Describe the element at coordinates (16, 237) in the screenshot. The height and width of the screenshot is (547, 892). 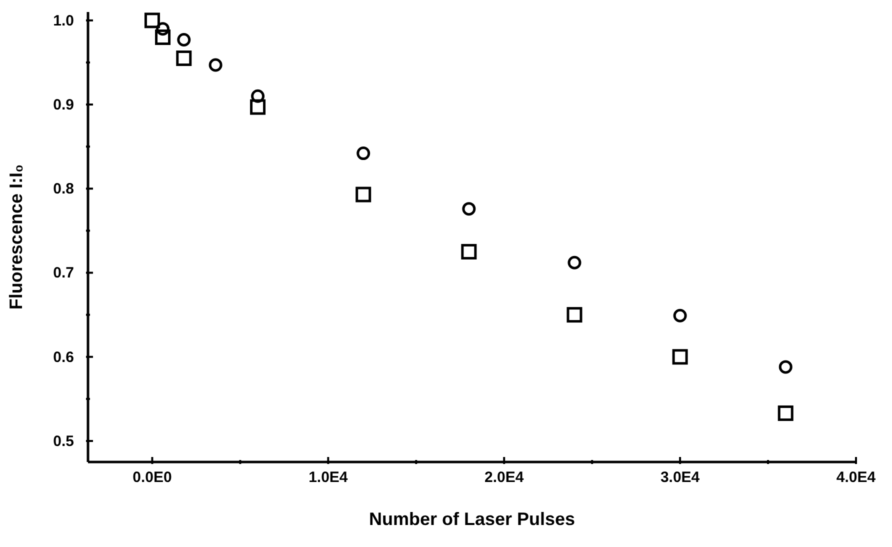
I see `y-axis-title: Fluorescence I:I₀` at that location.